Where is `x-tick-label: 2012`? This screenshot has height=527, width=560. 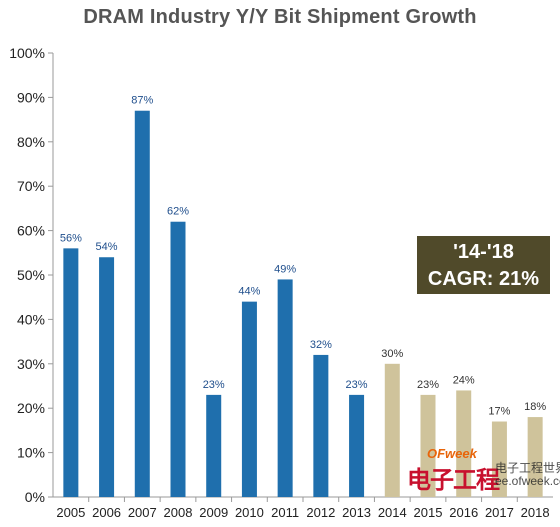 x-tick-label: 2012 is located at coordinates (320, 512).